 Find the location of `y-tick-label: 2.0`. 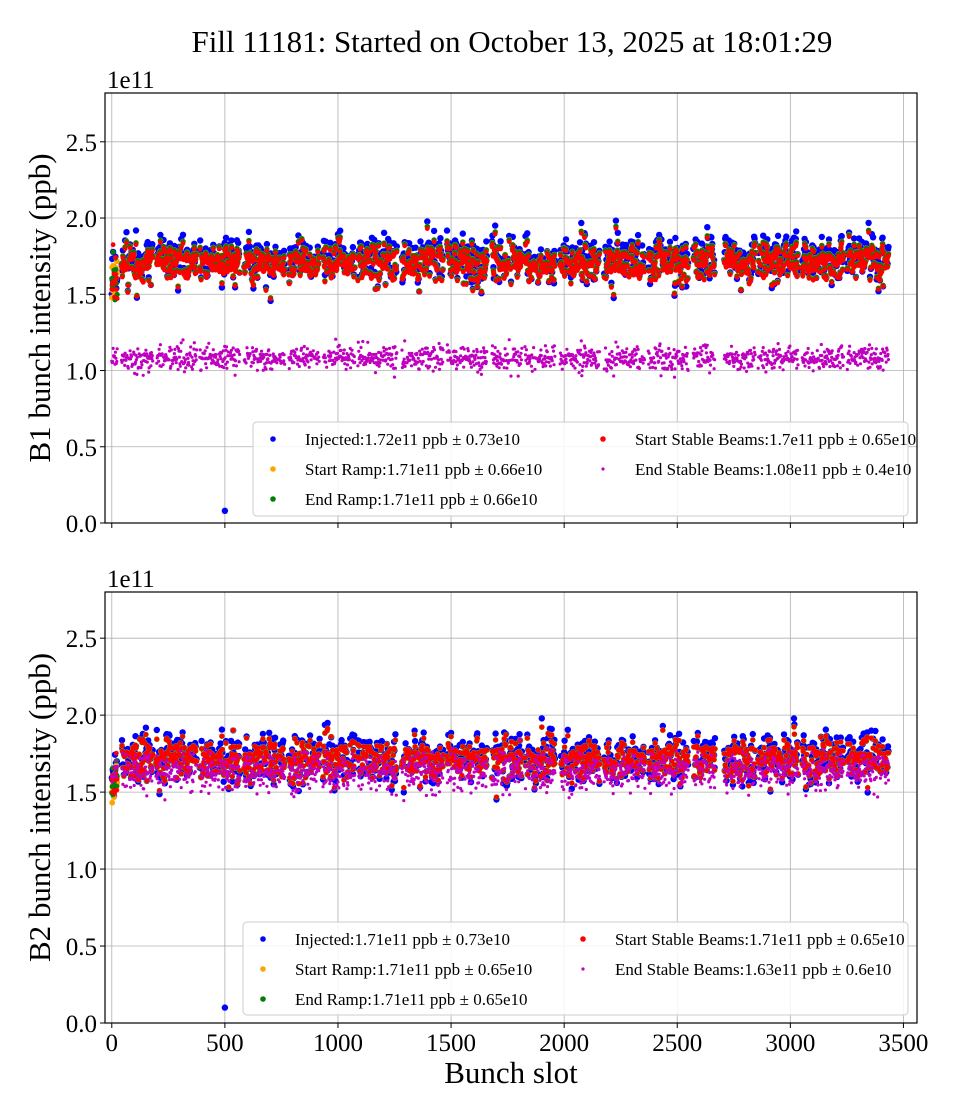

y-tick-label: 2.0 is located at coordinates (81, 219).